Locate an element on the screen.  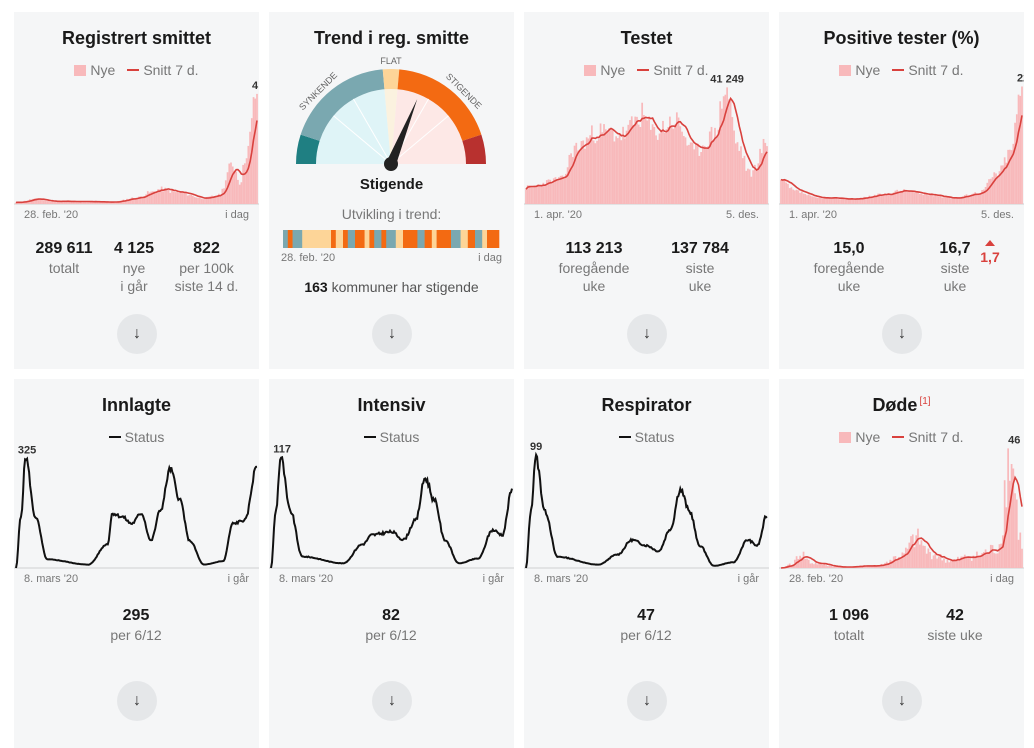
stat-value: 113 213 is located at coordinates (594, 248).